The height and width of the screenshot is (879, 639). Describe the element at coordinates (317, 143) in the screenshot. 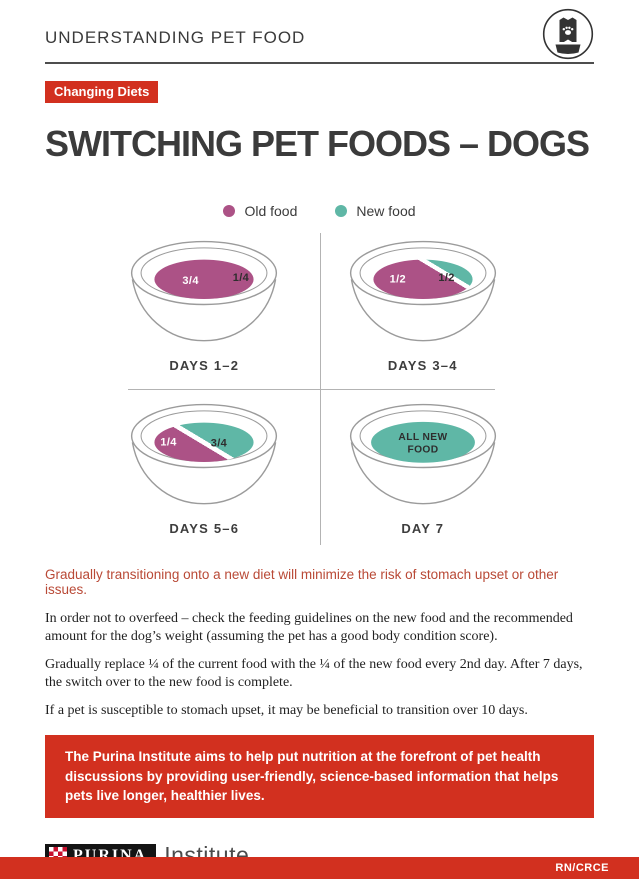

I see `page-title: SWITCHING PET FOODS – DOGS` at that location.